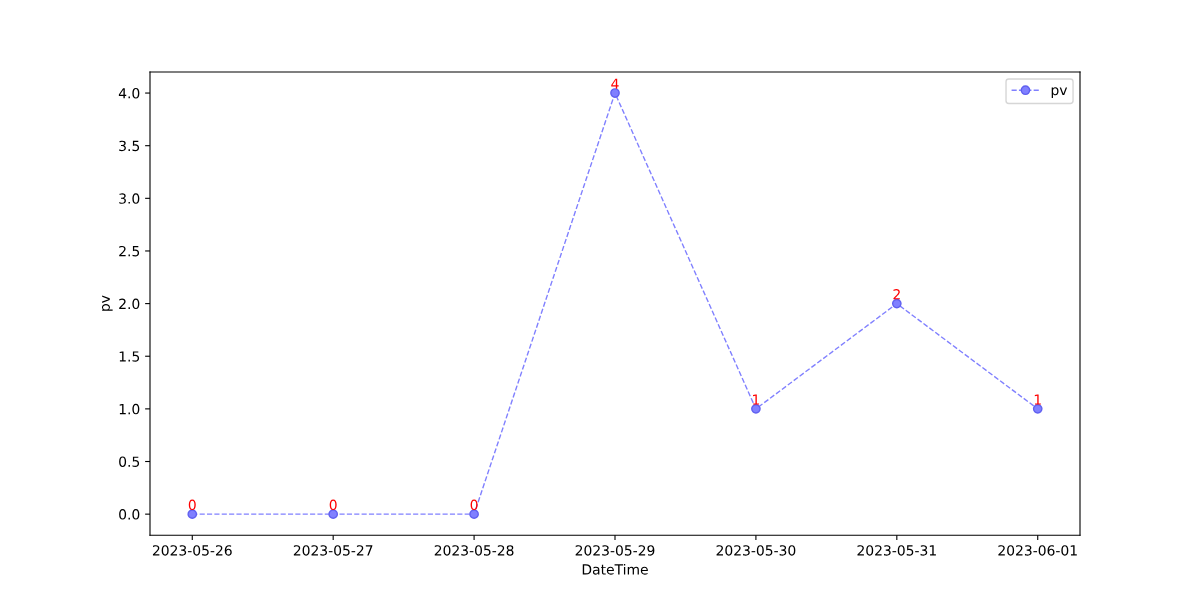 The image size is (1200, 600). I want to click on x-tick-label: 2023-05-30, so click(756, 550).